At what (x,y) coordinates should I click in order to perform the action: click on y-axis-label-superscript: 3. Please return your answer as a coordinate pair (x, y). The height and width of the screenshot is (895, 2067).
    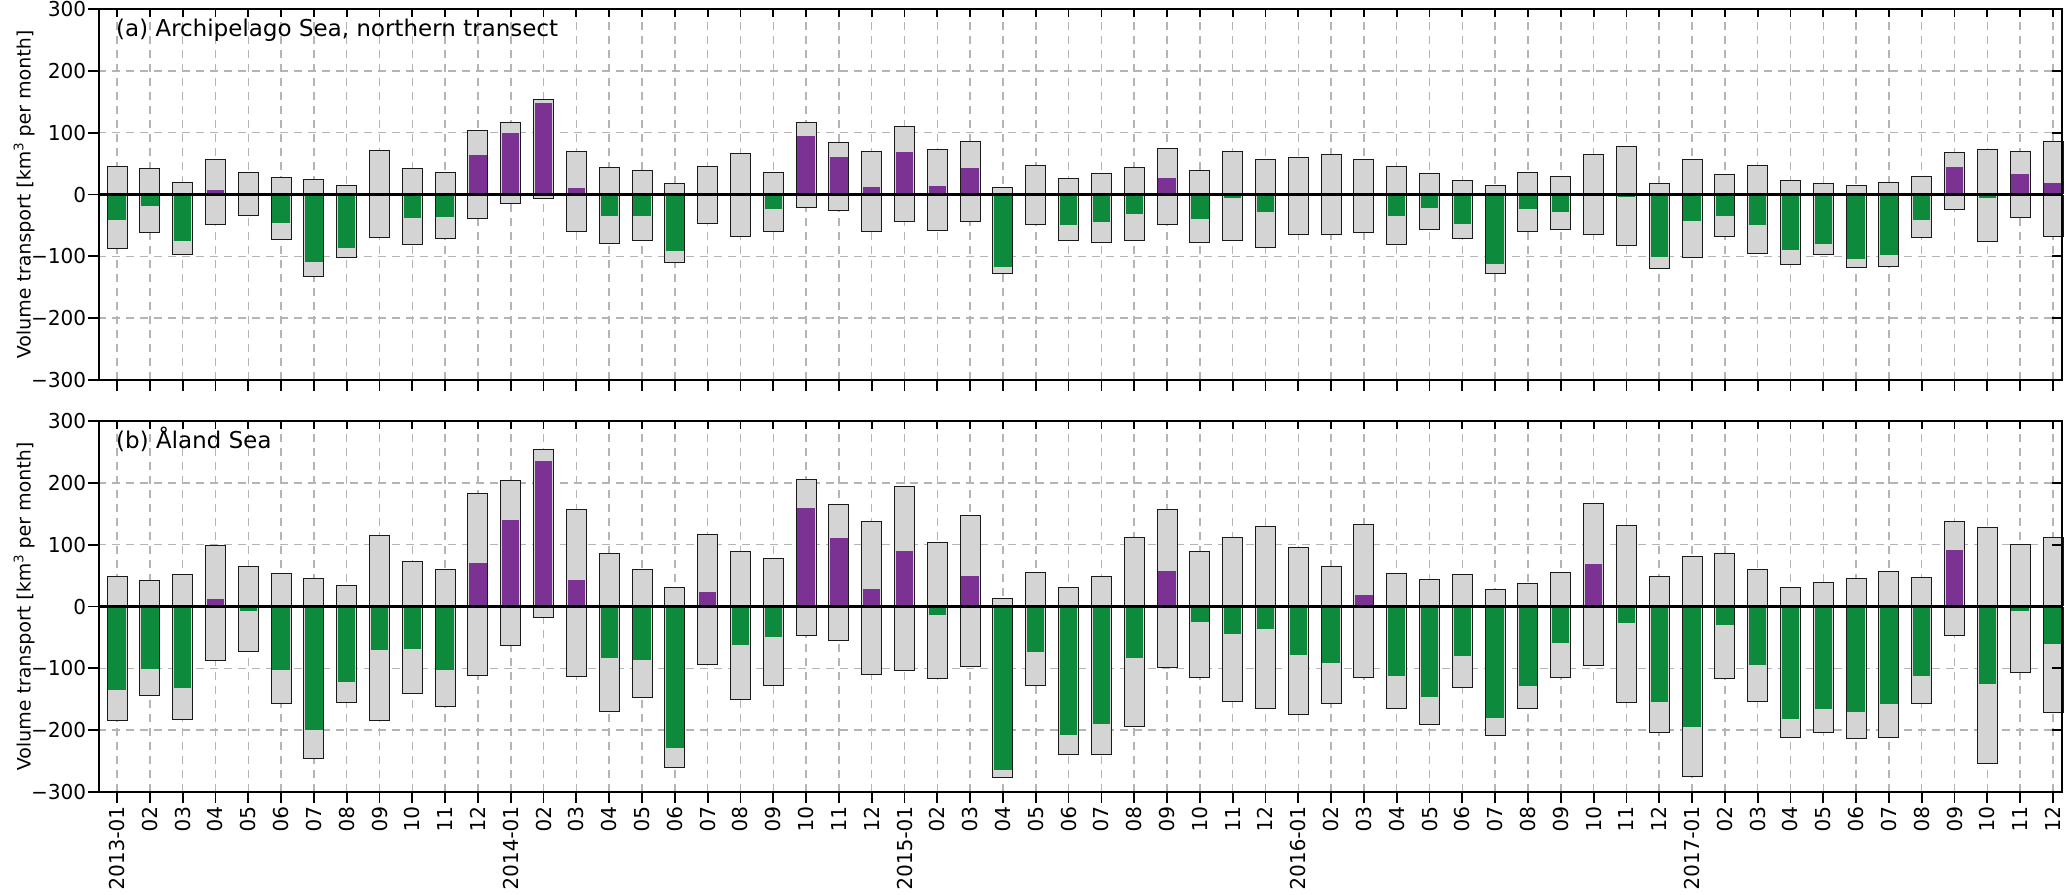
    Looking at the image, I should click on (20, 146).